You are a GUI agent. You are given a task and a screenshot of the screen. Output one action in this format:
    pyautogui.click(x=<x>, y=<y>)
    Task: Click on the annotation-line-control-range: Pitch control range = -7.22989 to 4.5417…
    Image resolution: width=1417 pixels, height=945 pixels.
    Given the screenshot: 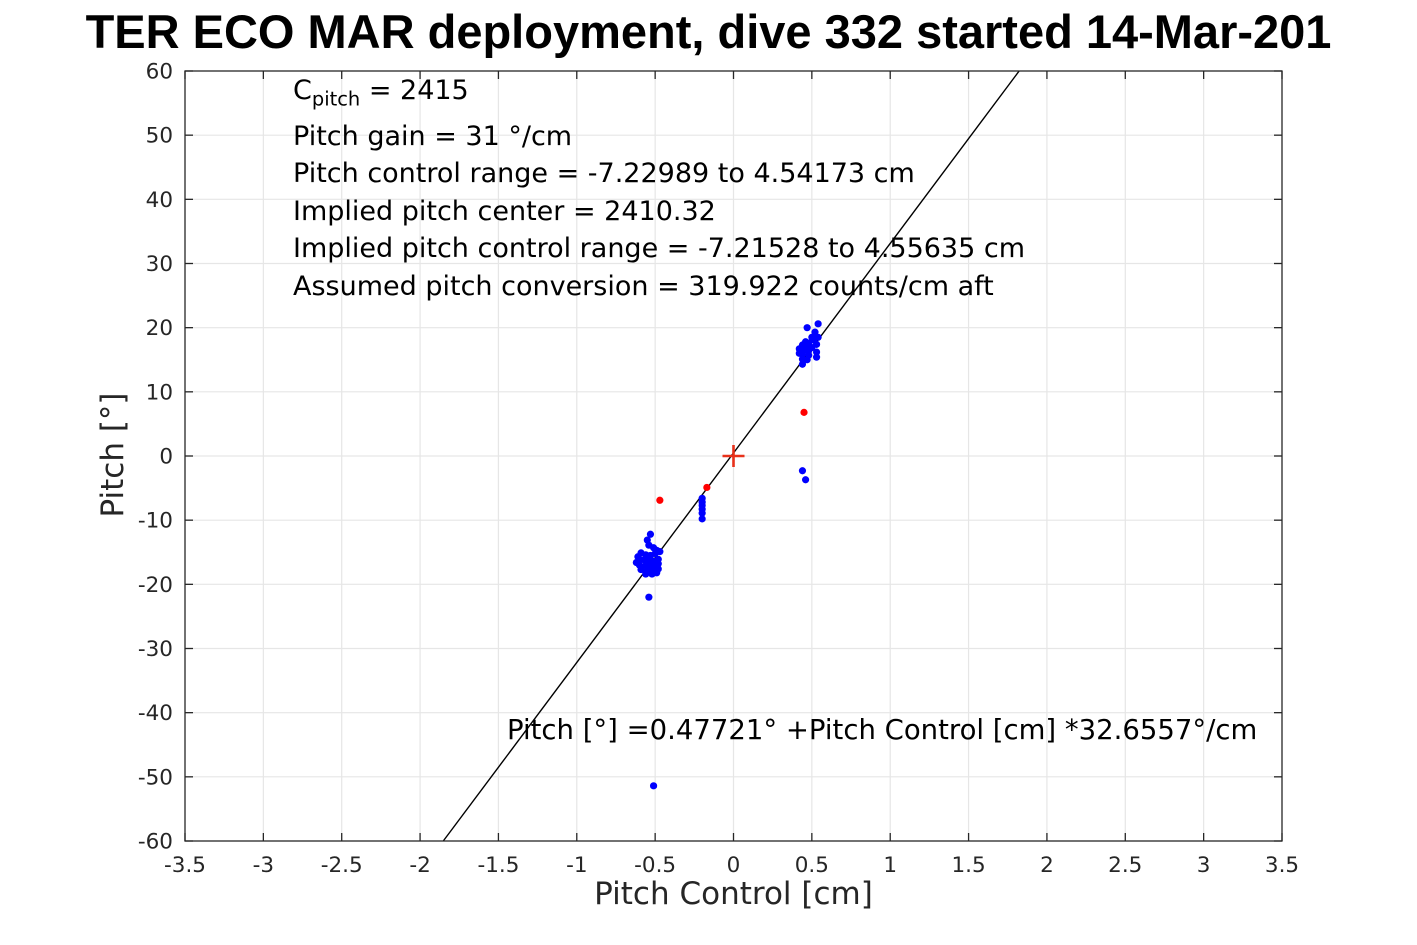 What is the action you would take?
    pyautogui.click(x=604, y=174)
    